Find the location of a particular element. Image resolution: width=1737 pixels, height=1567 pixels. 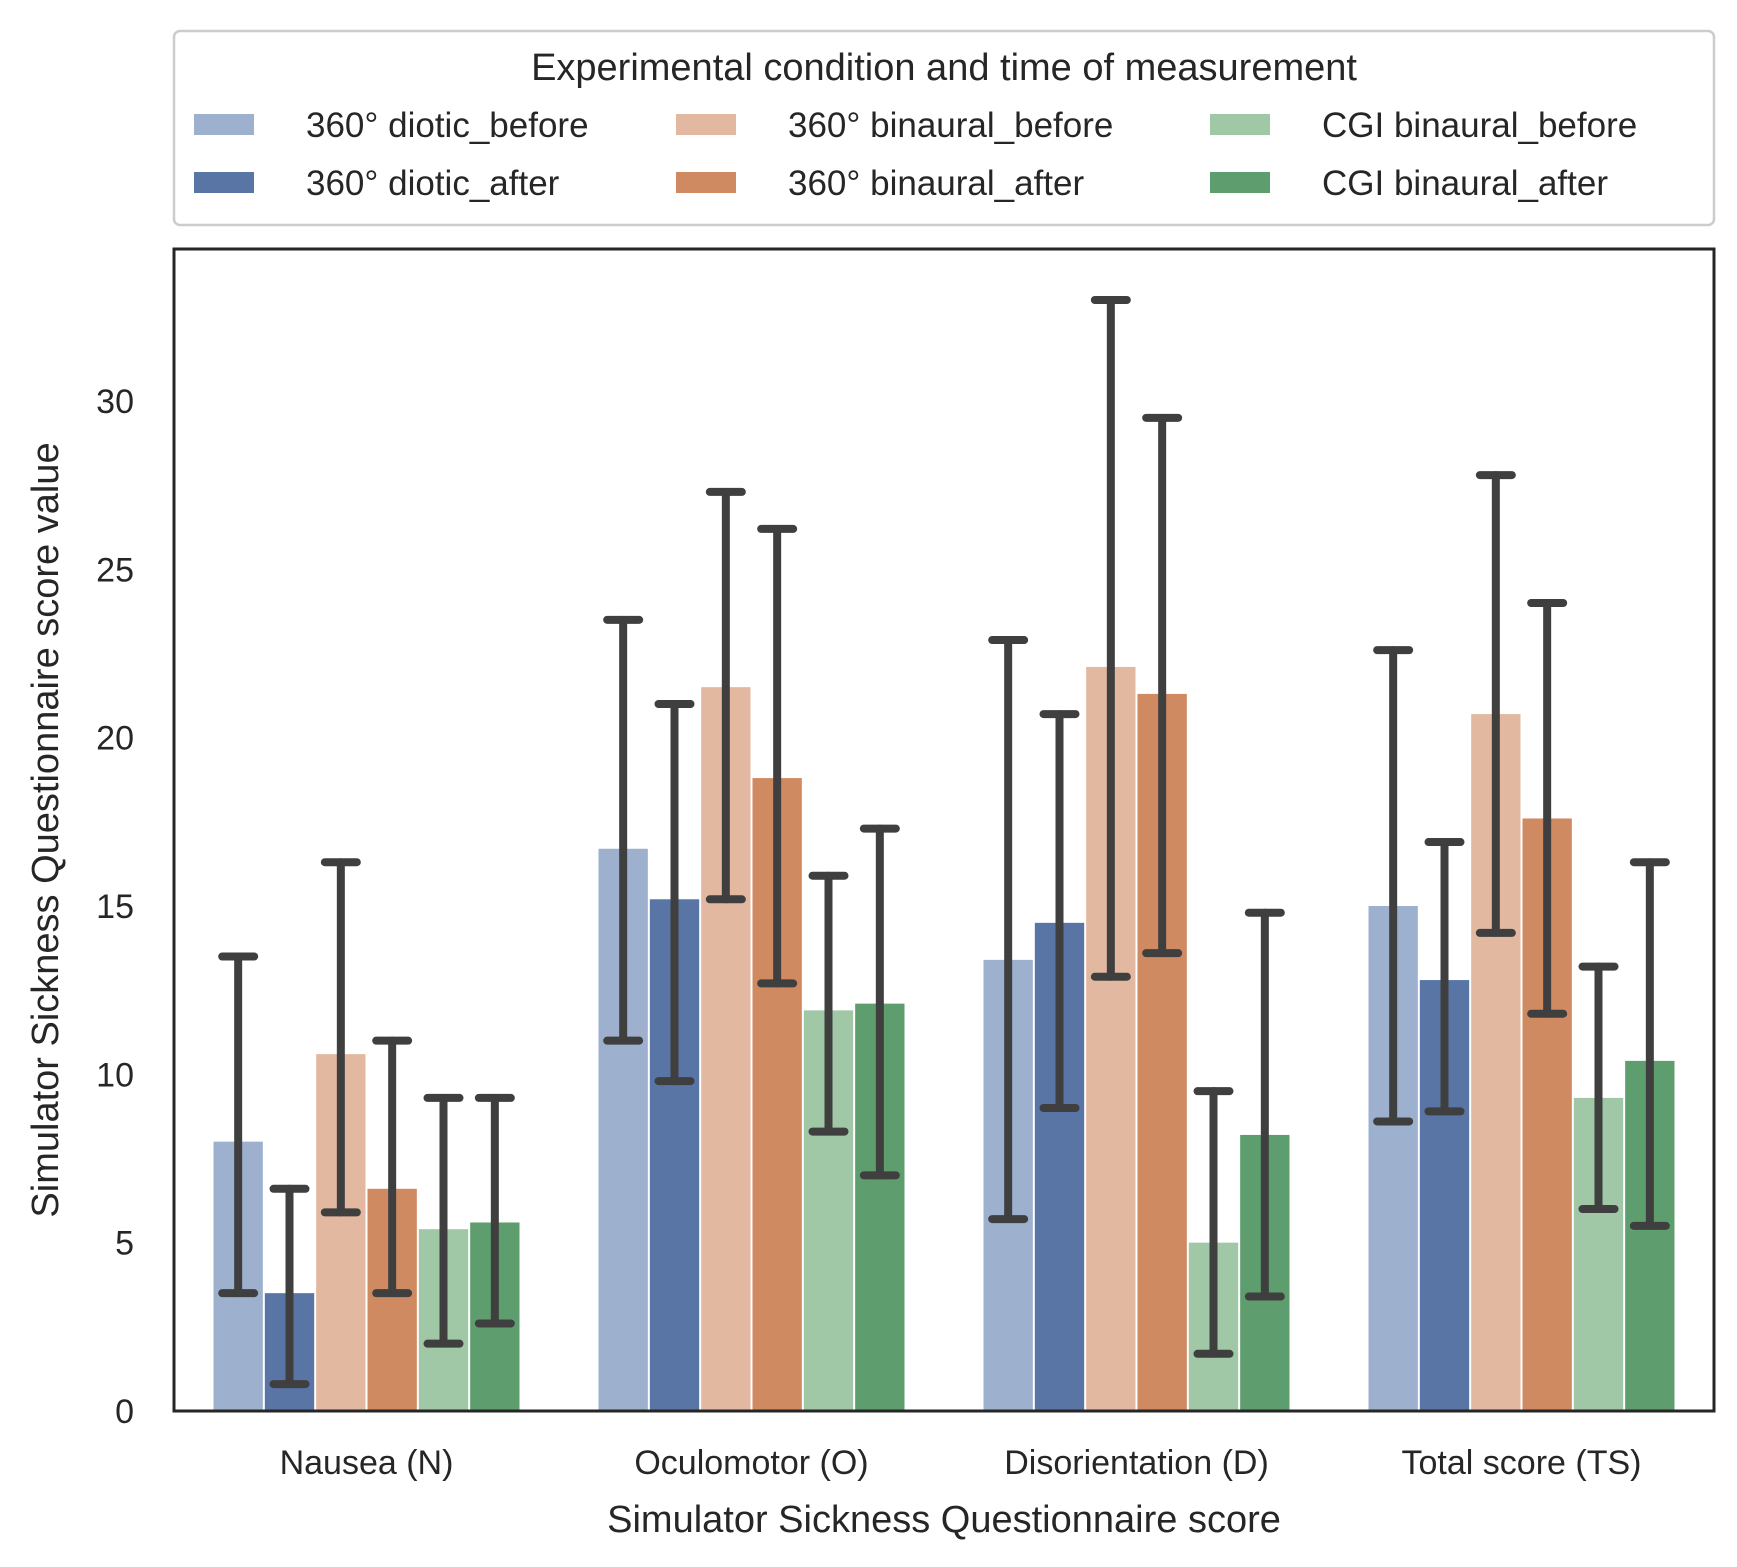

x-tick-label: Oculomotor (O) is located at coordinates (751, 1463).